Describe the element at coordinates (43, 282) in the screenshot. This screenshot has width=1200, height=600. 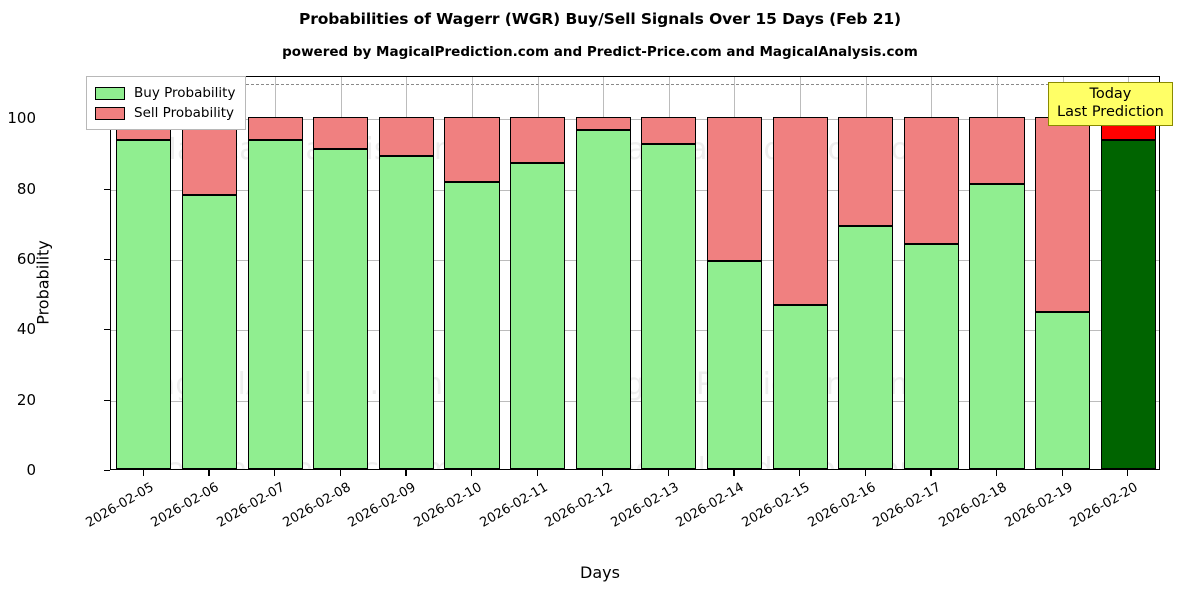
I see `y-axis-label: Probability` at that location.